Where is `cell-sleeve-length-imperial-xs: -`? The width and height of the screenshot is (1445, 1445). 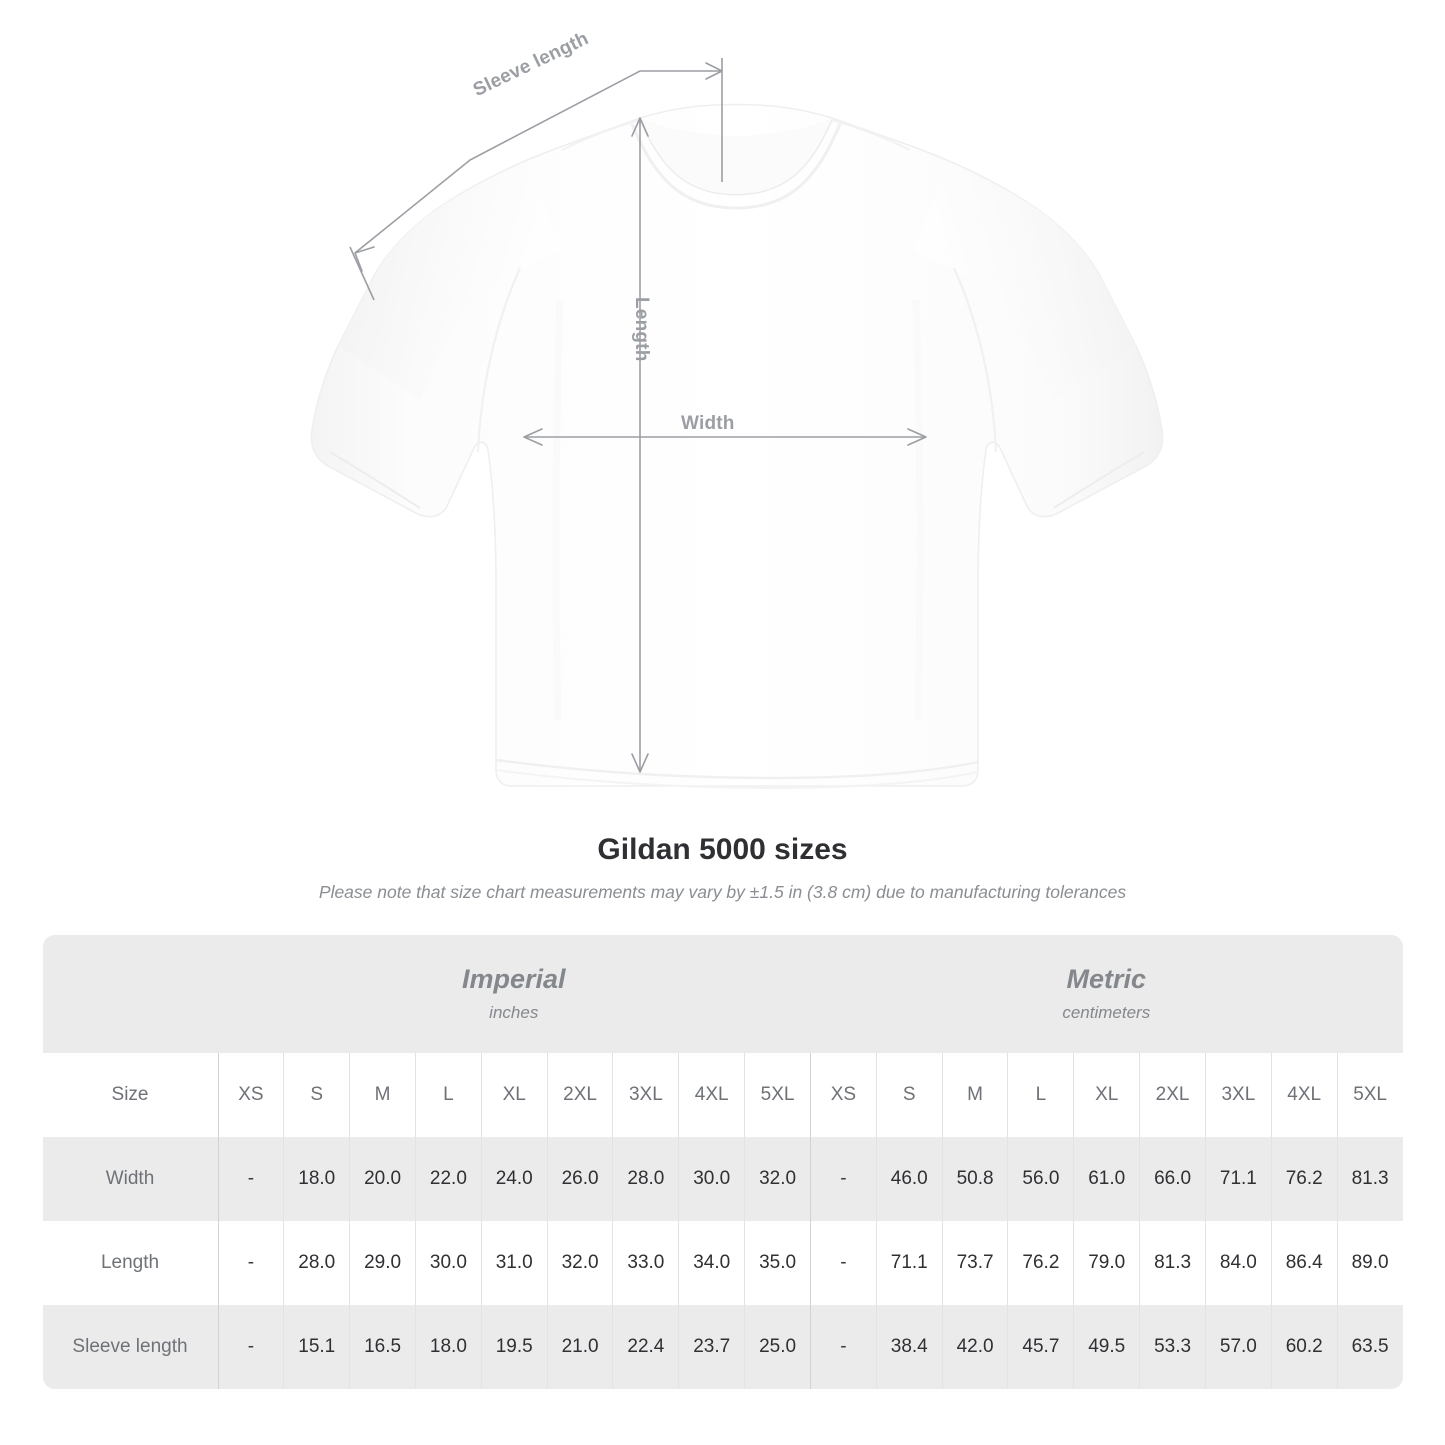
cell-sleeve-length-imperial-xs: - is located at coordinates (250, 1347).